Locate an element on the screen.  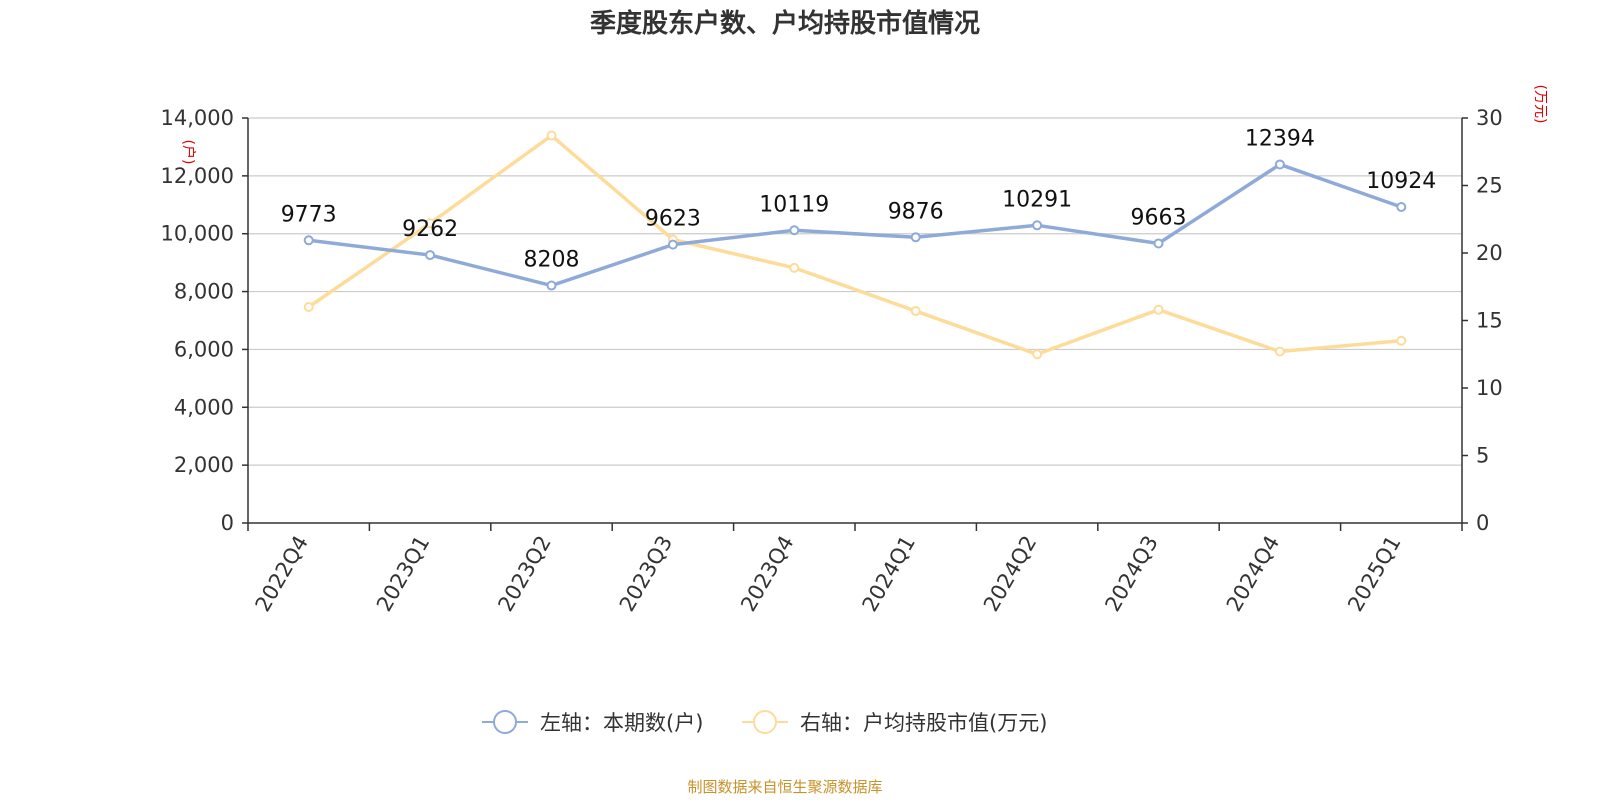
data-label: 12394 is located at coordinates (1280, 138).